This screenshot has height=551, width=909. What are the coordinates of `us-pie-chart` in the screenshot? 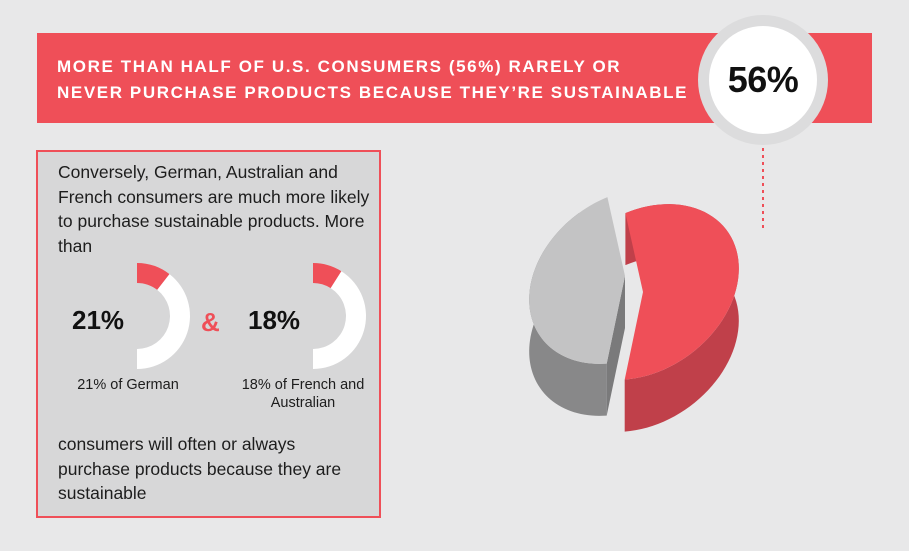 It's located at (646, 290).